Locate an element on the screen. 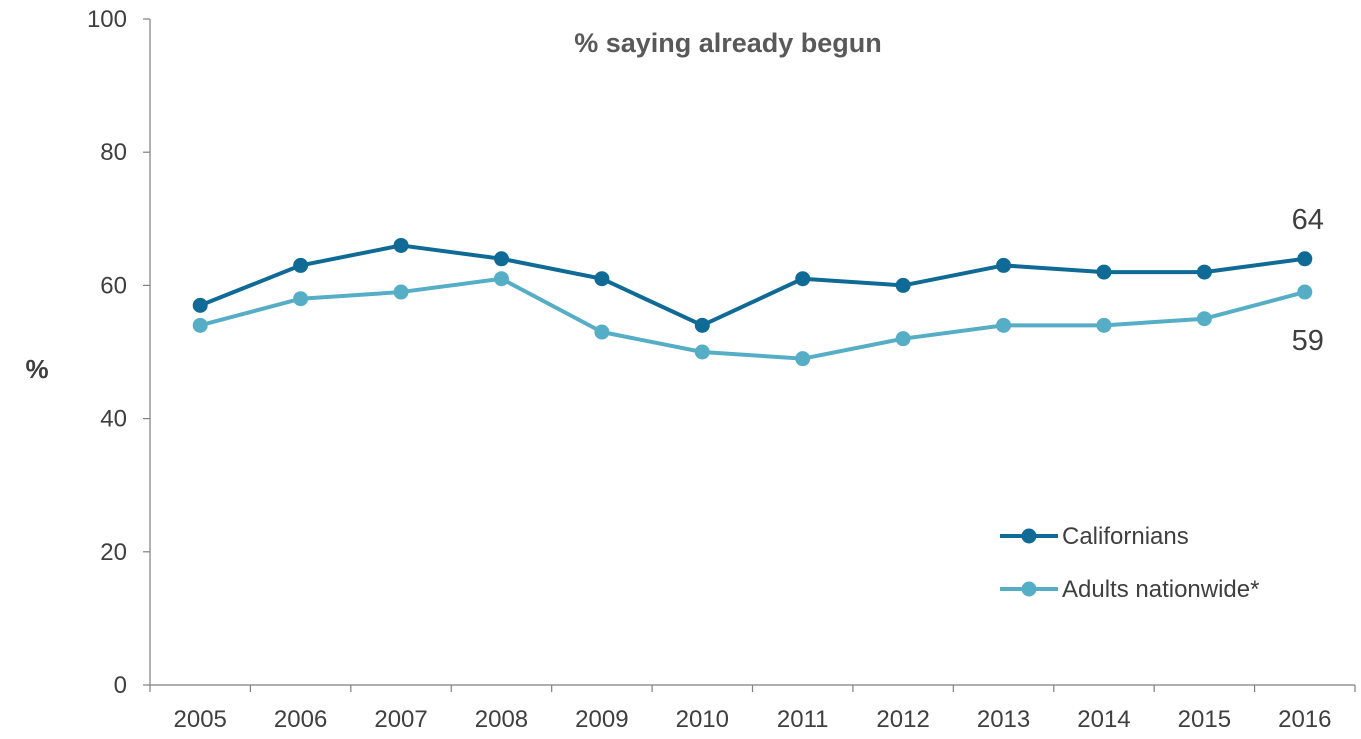 This screenshot has width=1361, height=739. legend-item: Adults nationwide* is located at coordinates (1129, 589).